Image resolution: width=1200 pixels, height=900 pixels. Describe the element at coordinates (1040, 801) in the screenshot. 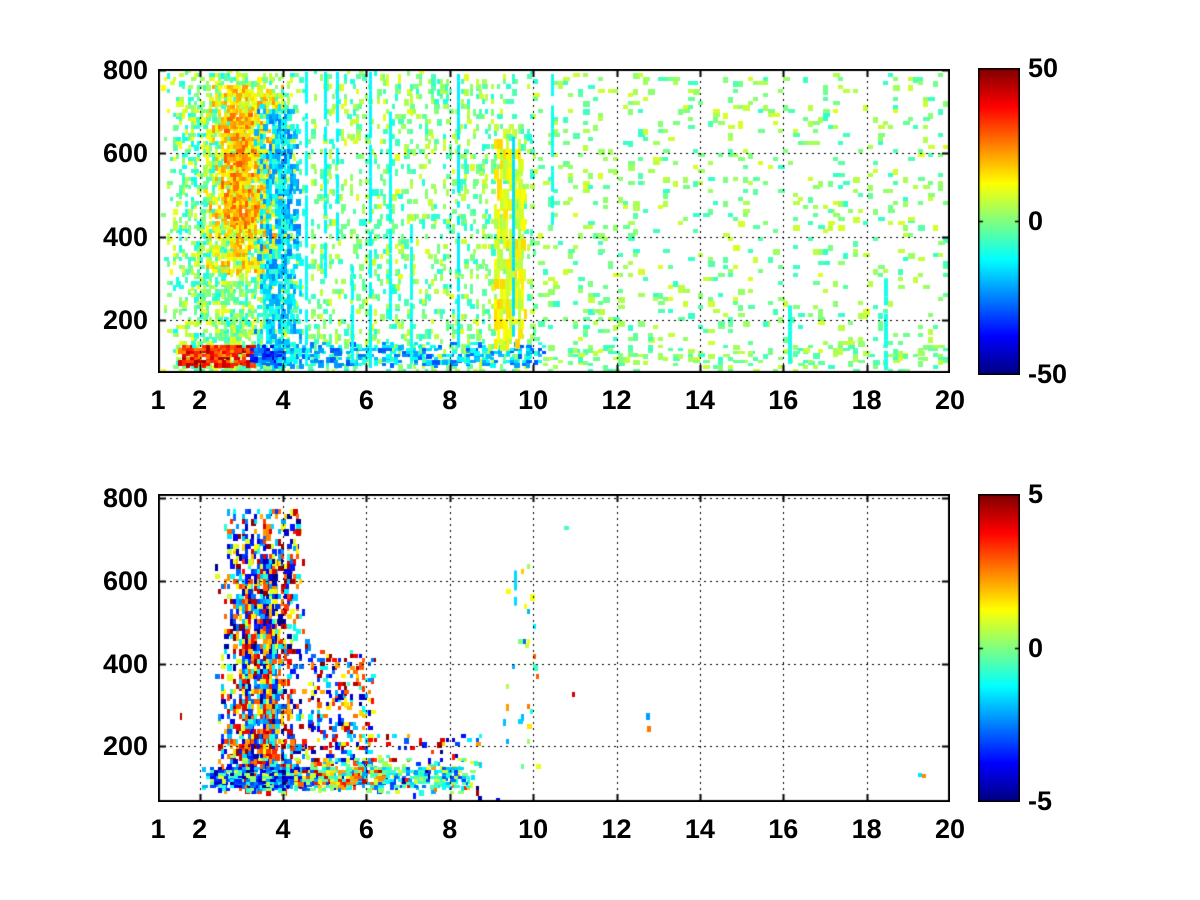

I see `bottom-colorbar-tick-label: -5` at that location.